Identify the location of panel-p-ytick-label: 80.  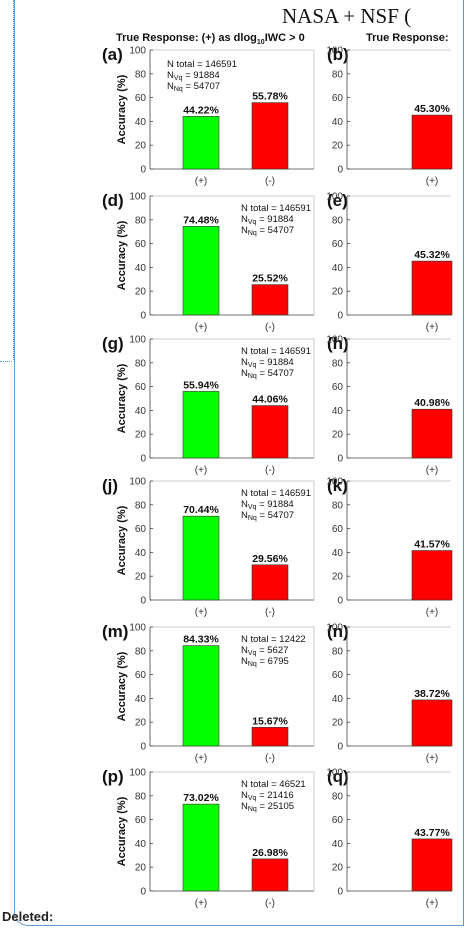
(141, 796).